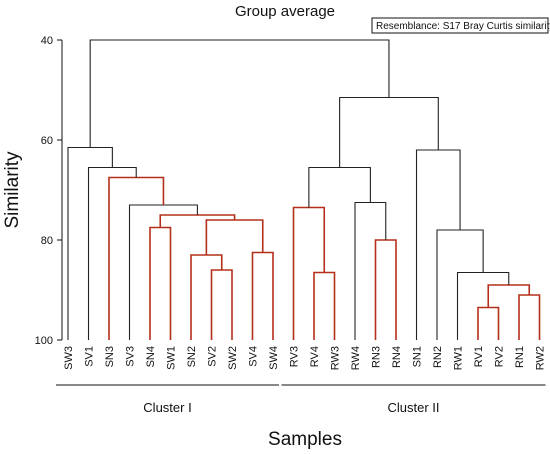 The height and width of the screenshot is (454, 550). What do you see at coordinates (479, 356) in the screenshot?
I see `leaf-label: RV1` at bounding box center [479, 356].